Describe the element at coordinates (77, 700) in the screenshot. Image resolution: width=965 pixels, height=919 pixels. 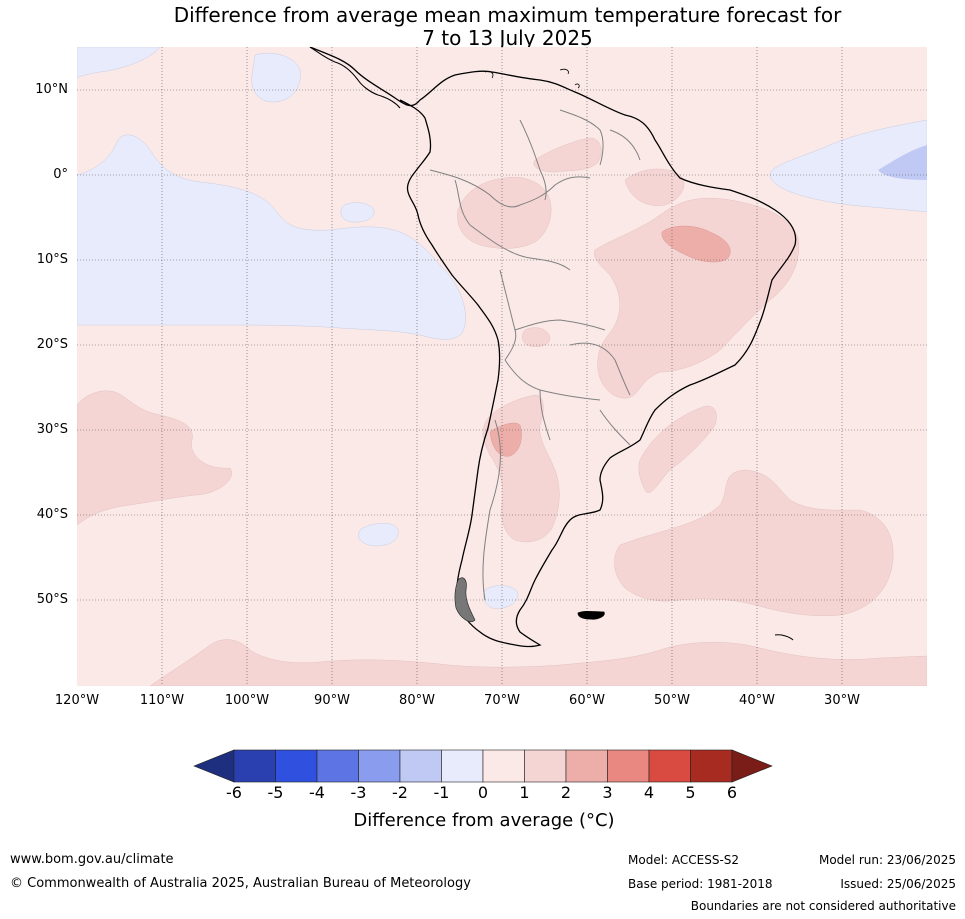
I see `lon-label-120w: 120°W` at that location.